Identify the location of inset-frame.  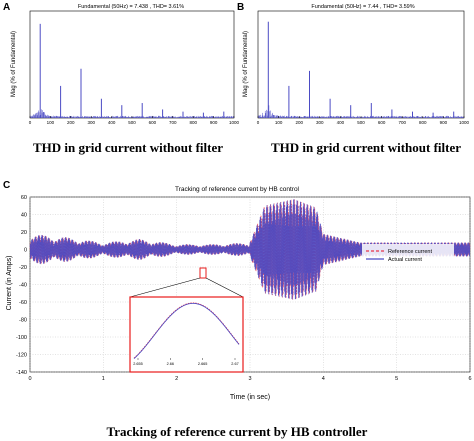
(186, 334).